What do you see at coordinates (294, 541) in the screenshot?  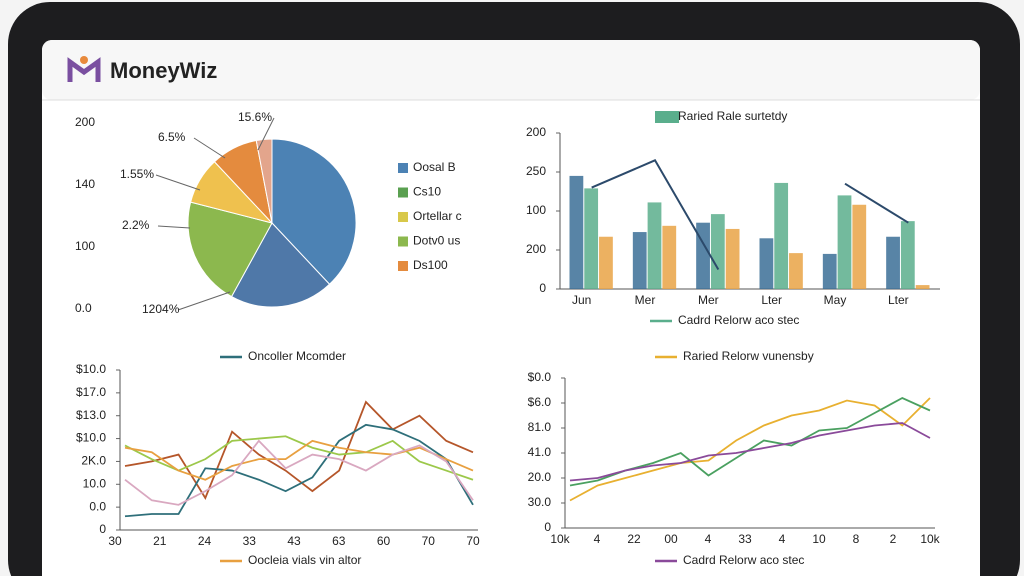 I see `x-tick-label: 43` at bounding box center [294, 541].